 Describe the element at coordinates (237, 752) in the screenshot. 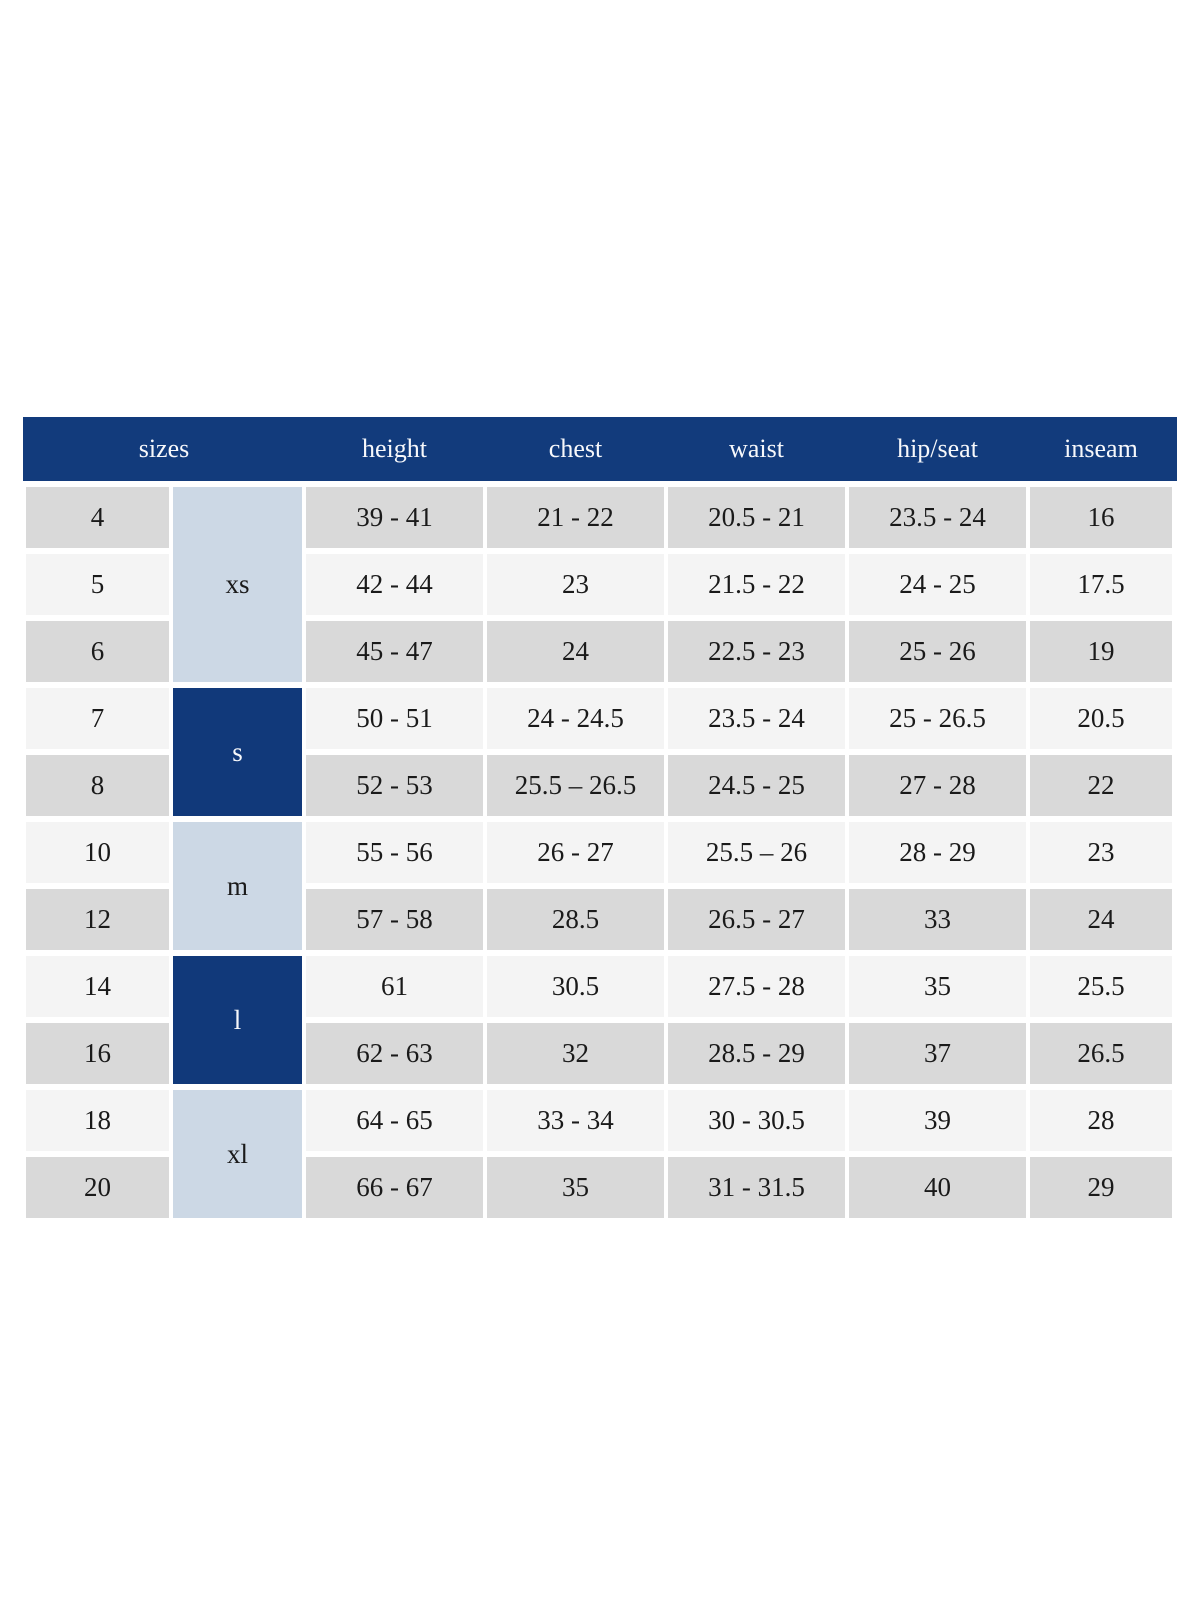

I see `size-group-cell-s: s` at that location.